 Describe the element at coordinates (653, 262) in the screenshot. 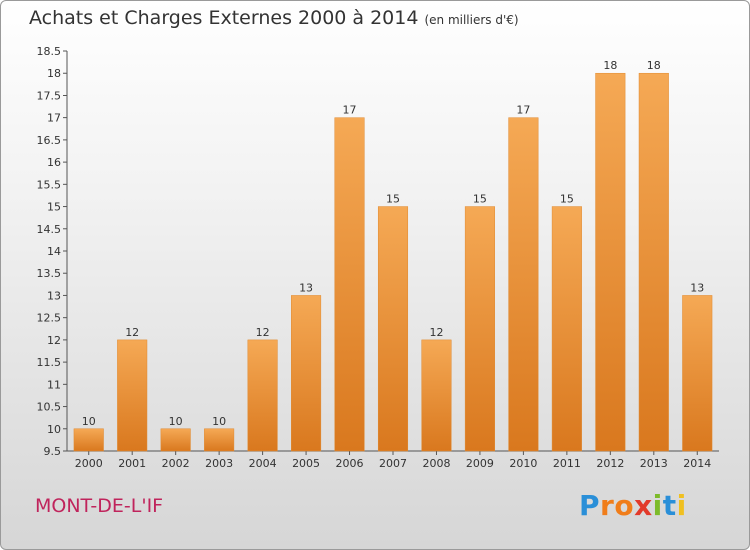

I see `bar-2013` at that location.